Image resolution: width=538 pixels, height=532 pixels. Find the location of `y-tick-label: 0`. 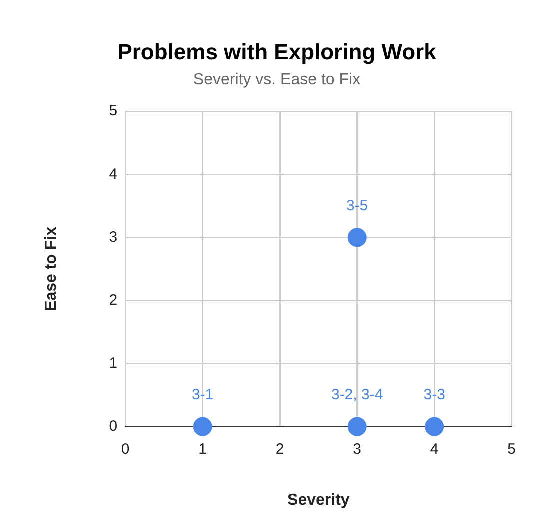

y-tick-label: 0 is located at coordinates (113, 426).